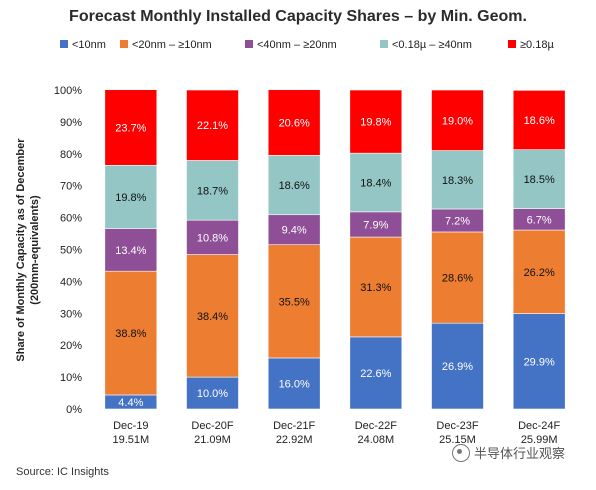 This screenshot has width=596, height=490. Describe the element at coordinates (212, 191) in the screenshot. I see `data-label: 18.7%` at that location.